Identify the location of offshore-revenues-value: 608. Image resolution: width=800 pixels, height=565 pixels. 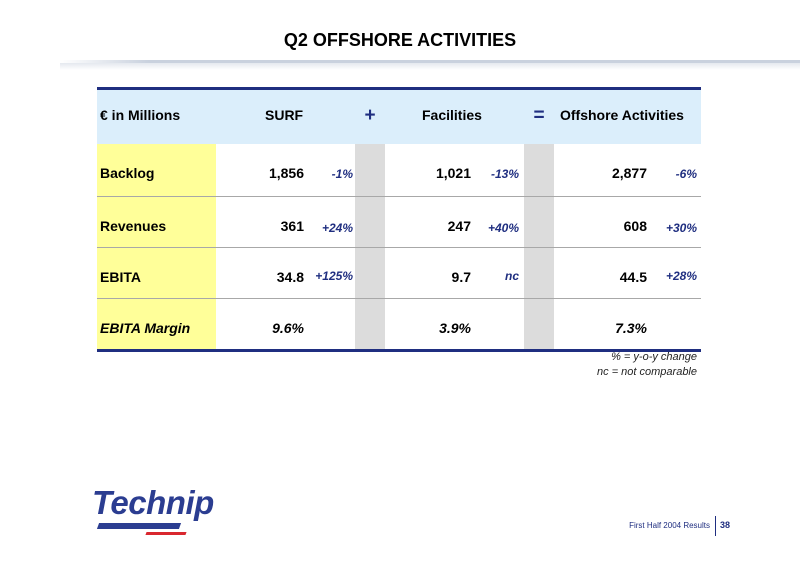
(635, 226).